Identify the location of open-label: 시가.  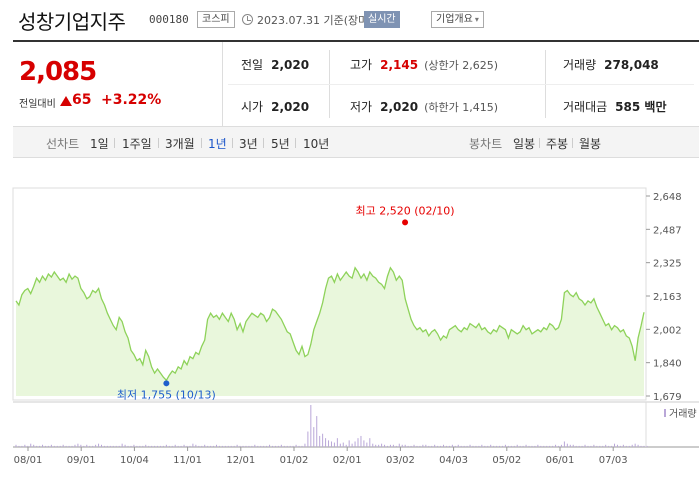
(252, 107).